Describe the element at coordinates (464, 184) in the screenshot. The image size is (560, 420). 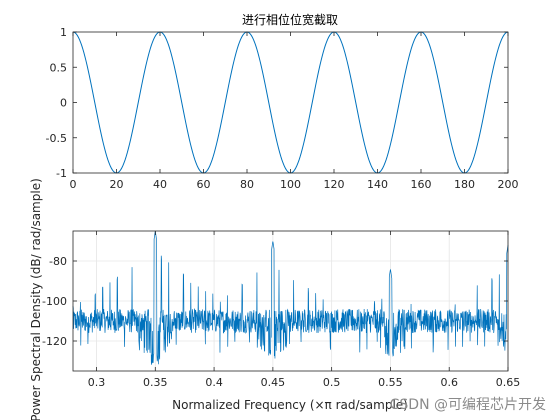
I see `x-tick-label: 180` at that location.